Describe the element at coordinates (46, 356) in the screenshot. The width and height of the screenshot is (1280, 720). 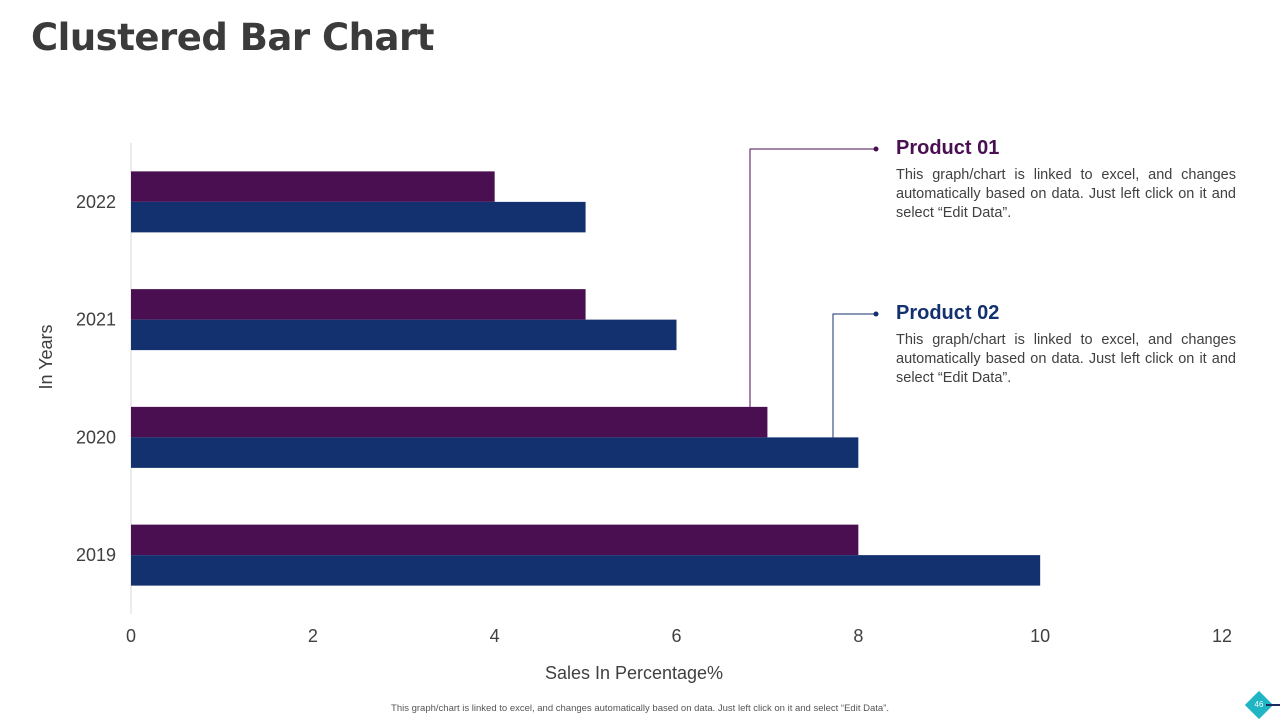
I see `y-axis-label: In Years` at that location.